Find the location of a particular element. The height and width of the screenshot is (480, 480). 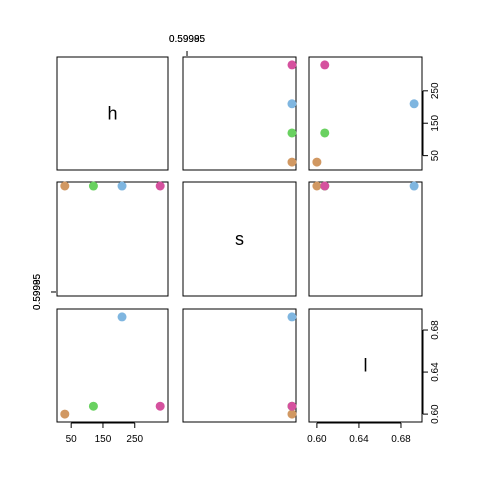

panel-frame-s-s is located at coordinates (239, 239).